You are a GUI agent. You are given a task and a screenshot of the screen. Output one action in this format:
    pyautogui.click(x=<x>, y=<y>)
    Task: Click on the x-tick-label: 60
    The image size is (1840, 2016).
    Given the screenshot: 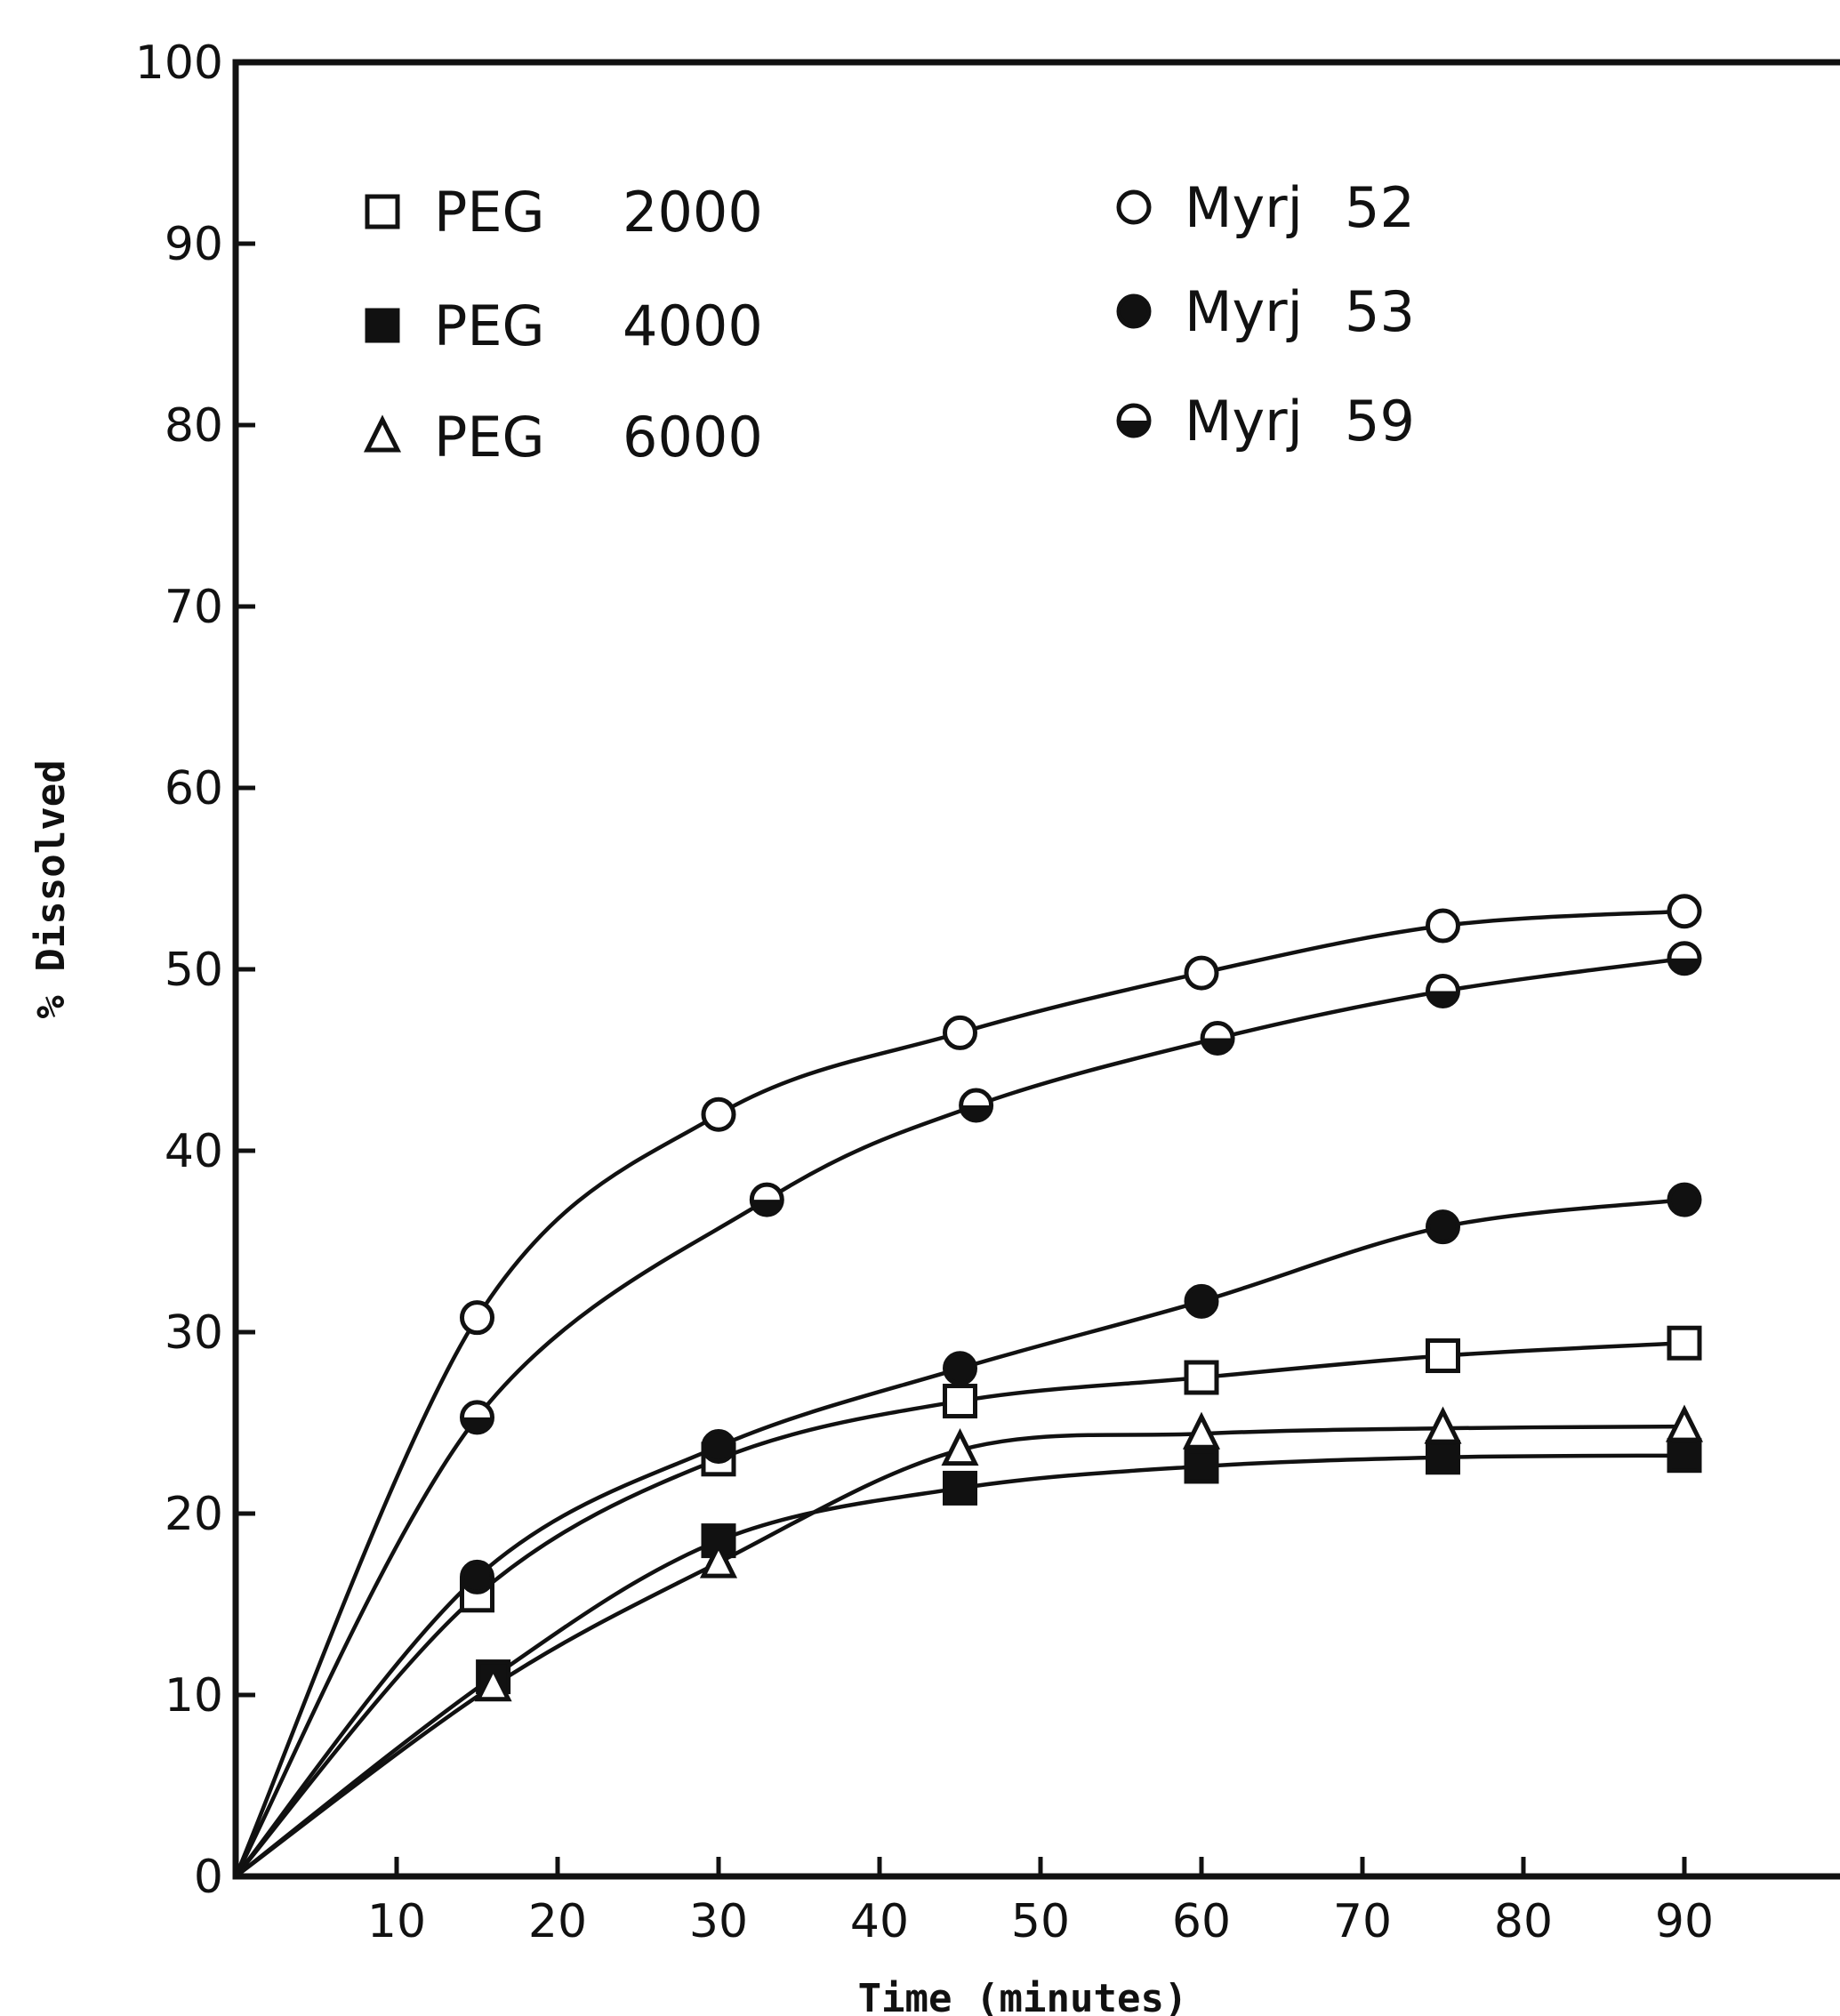 What is the action you would take?
    pyautogui.click(x=1201, y=1921)
    